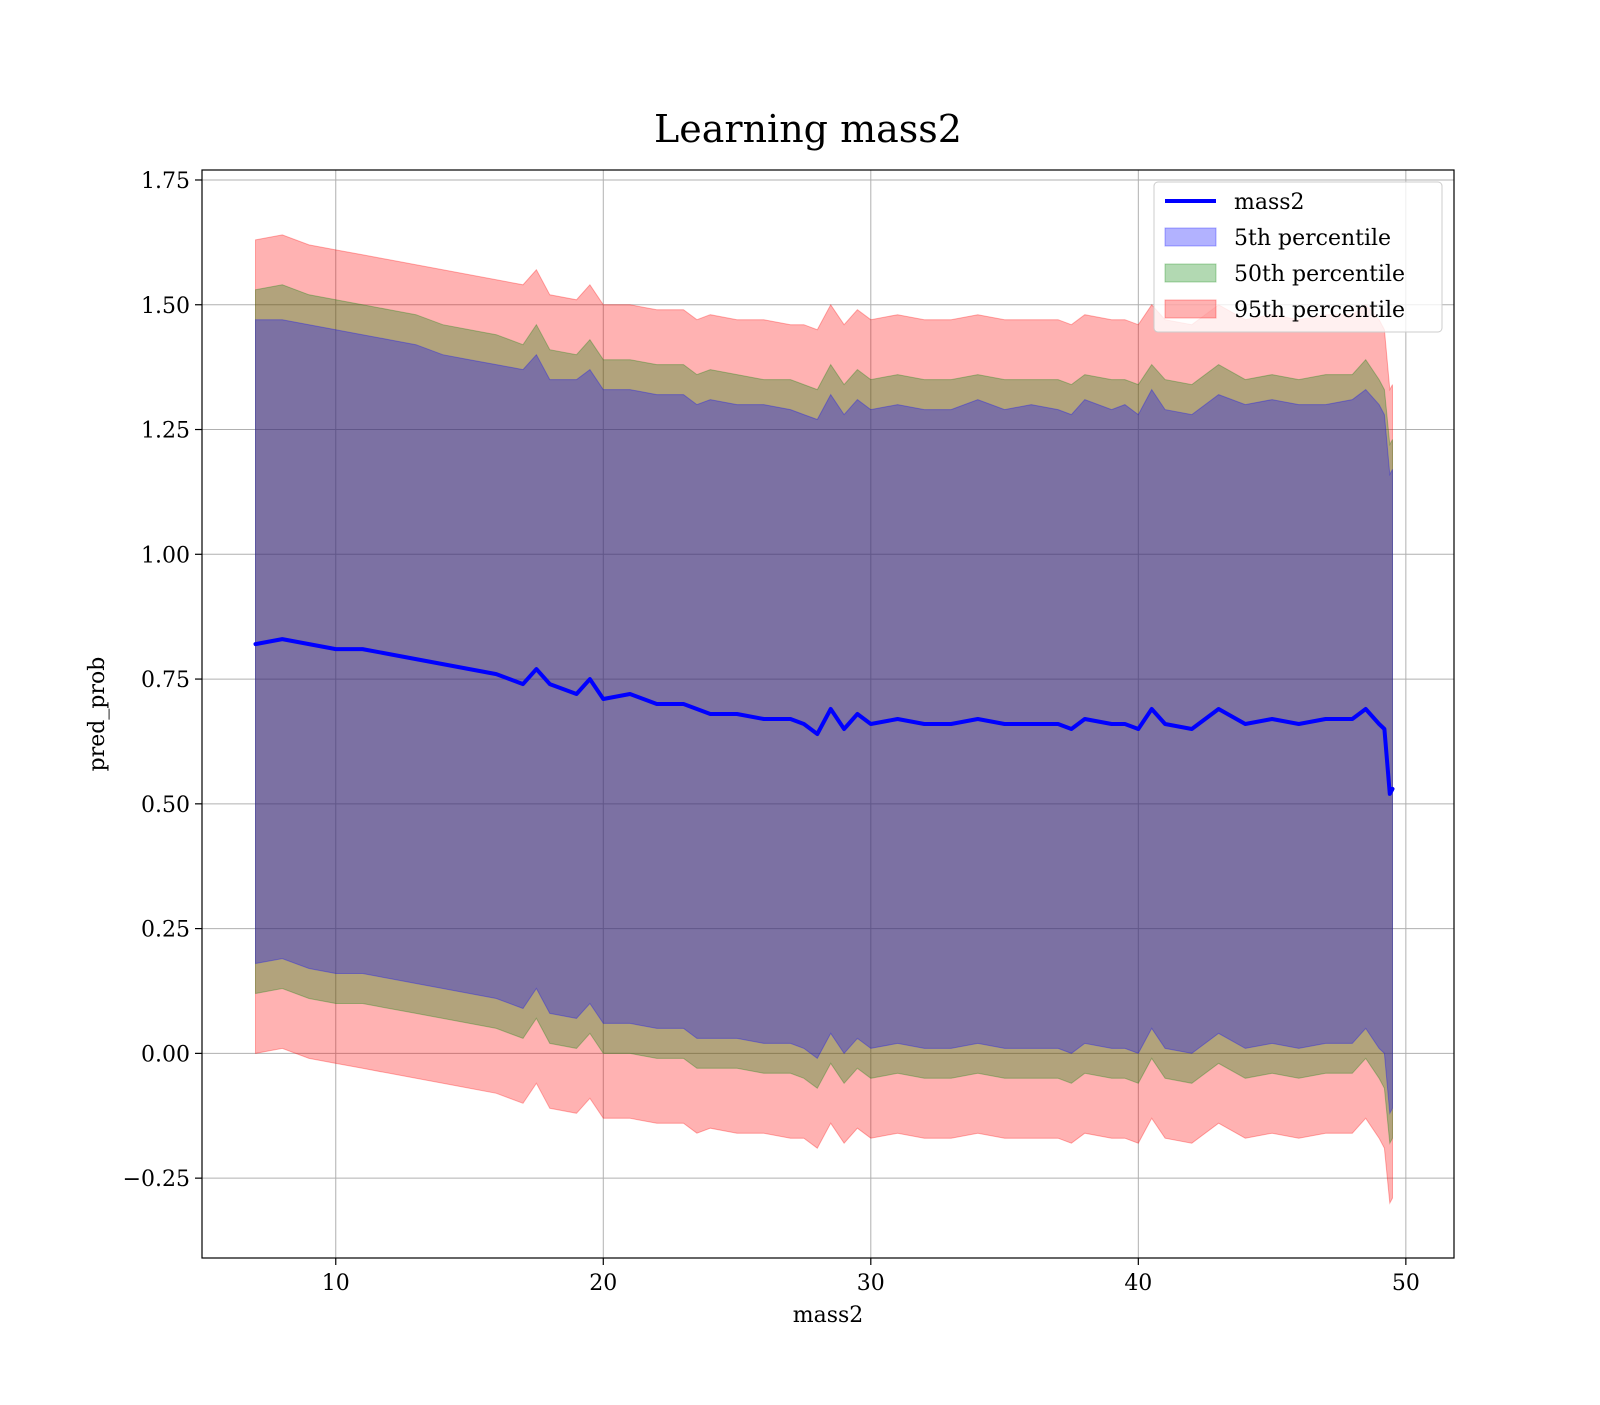  What do you see at coordinates (165, 805) in the screenshot?
I see `y-tick-label: 0.50` at bounding box center [165, 805].